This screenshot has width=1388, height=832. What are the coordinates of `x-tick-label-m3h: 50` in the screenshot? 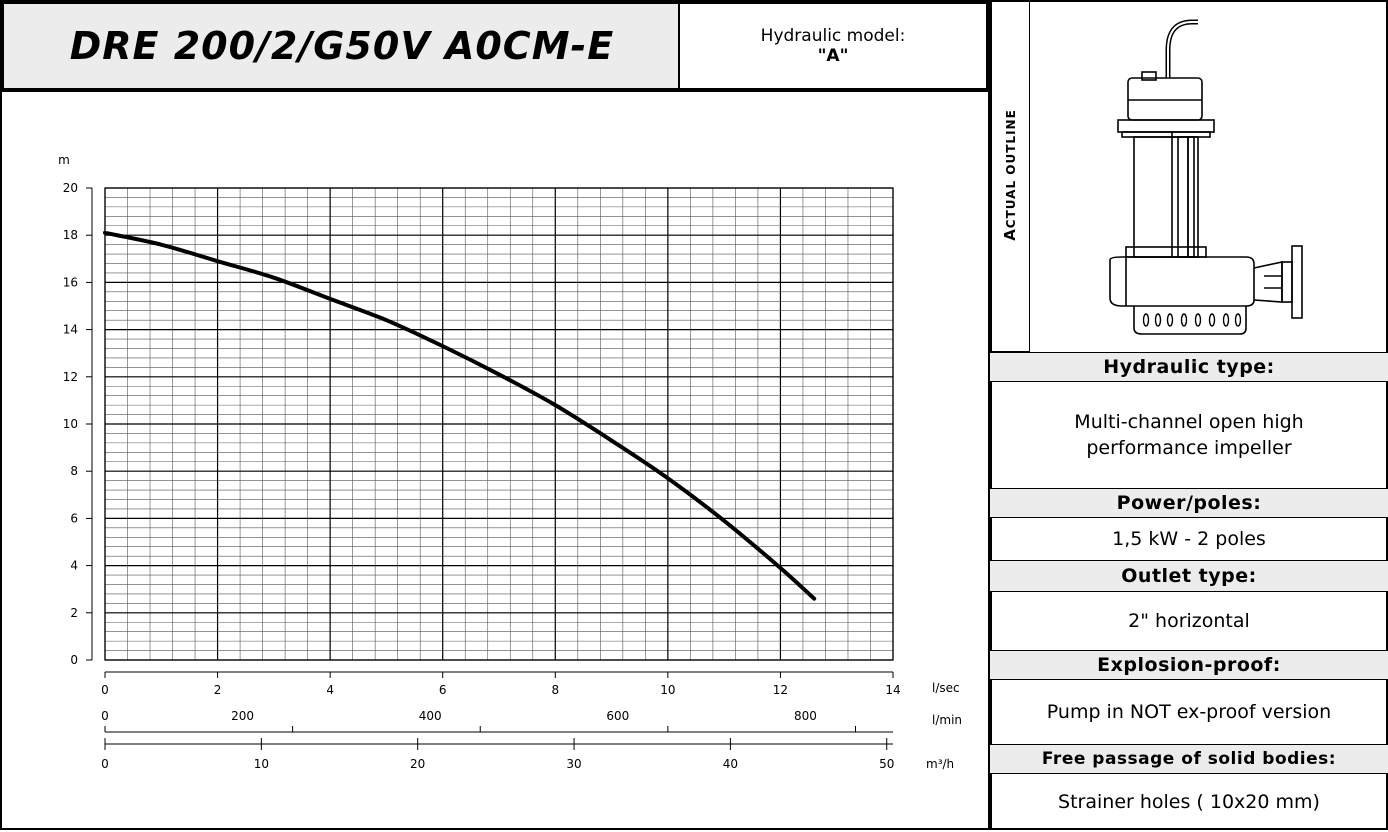 It's located at (886, 764).